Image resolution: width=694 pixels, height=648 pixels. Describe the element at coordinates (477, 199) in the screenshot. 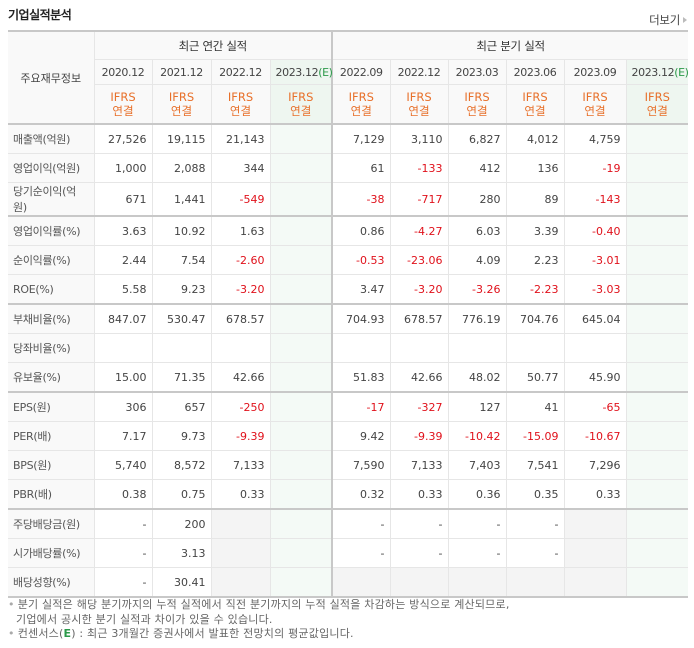

I see `value-cell: 280` at that location.